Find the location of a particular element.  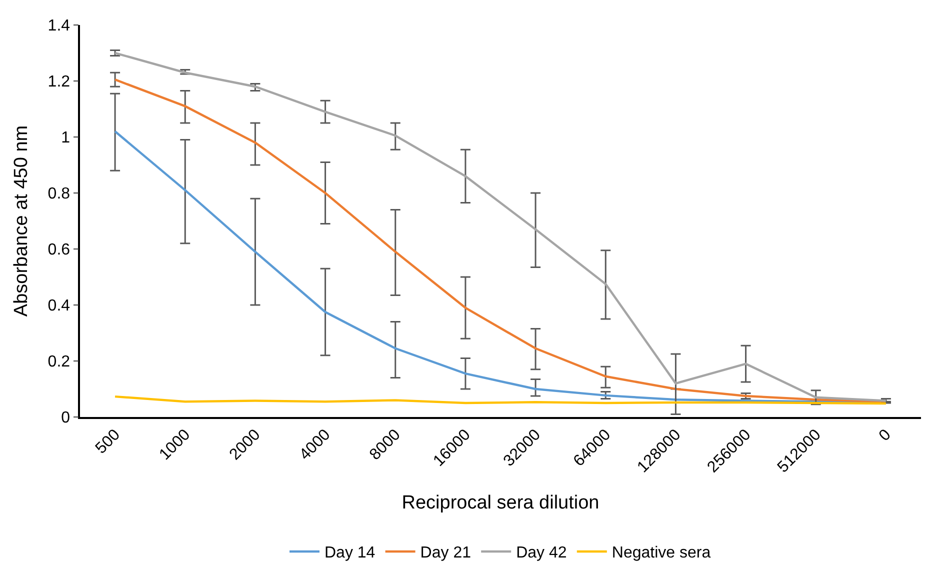

y-tick-label: 1 is located at coordinates (65, 138).